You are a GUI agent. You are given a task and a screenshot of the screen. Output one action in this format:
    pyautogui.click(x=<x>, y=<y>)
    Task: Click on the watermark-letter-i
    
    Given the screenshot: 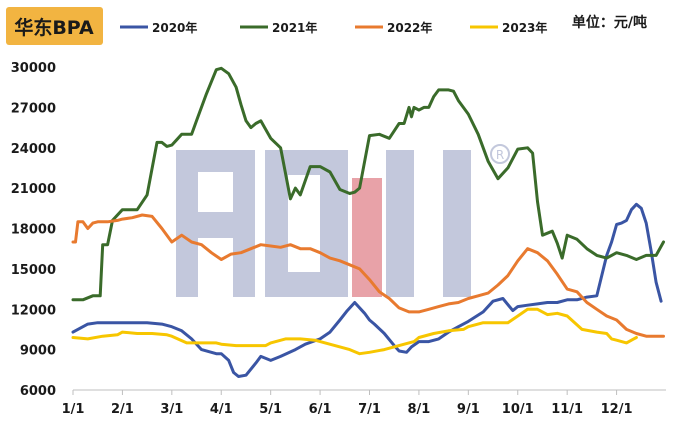 What is the action you would take?
    pyautogui.click(x=457, y=223)
    